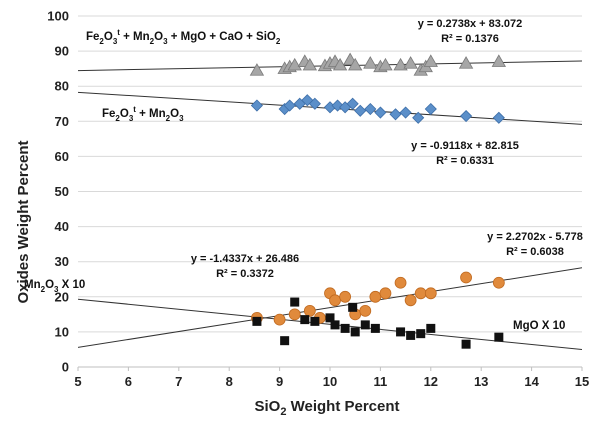  I want to click on y-tick-label: 10, so click(62, 331).